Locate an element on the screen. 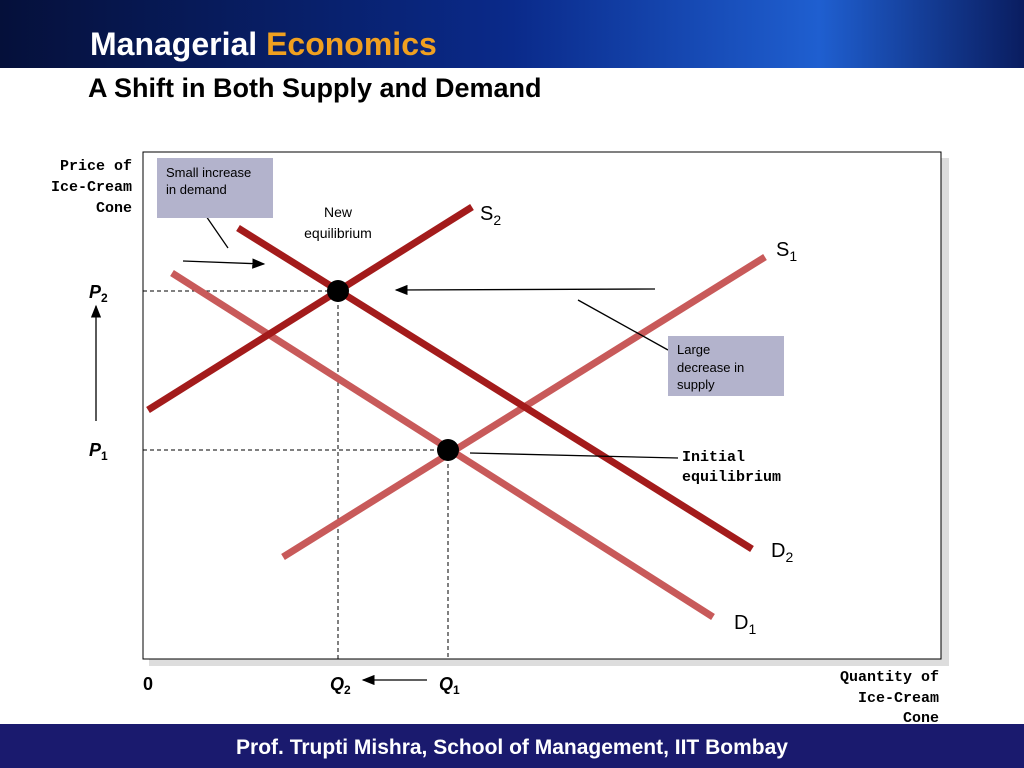  quantity-sub: 2 is located at coordinates (347, 690).